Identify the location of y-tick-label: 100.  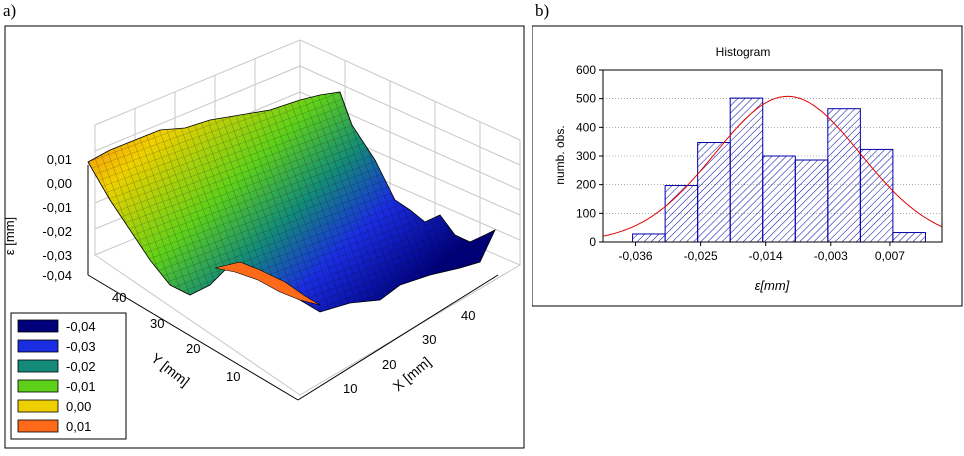
(586, 213).